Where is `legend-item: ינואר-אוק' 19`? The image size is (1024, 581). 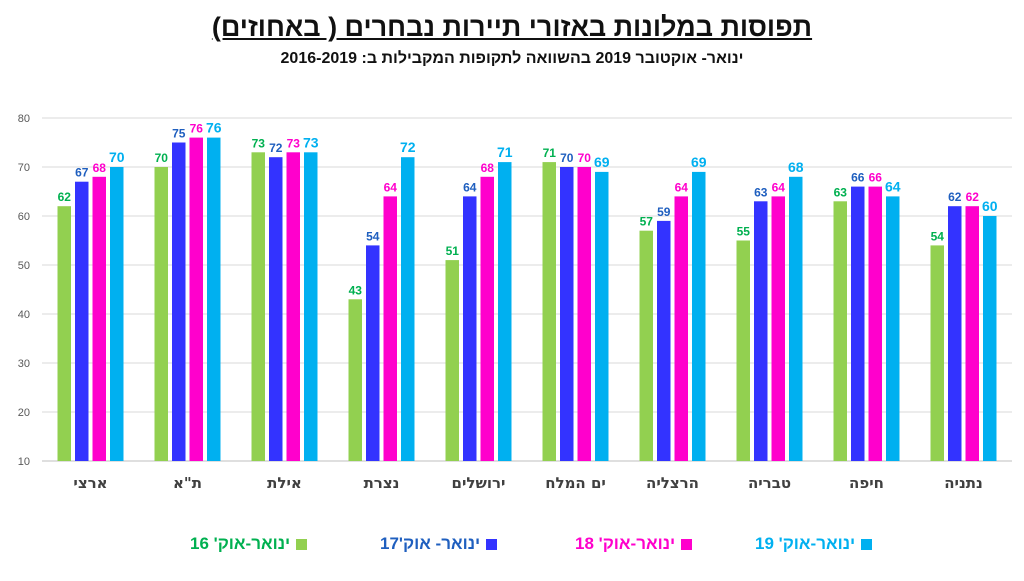
legend-item: ינואר-אוק' 19 is located at coordinates (814, 544).